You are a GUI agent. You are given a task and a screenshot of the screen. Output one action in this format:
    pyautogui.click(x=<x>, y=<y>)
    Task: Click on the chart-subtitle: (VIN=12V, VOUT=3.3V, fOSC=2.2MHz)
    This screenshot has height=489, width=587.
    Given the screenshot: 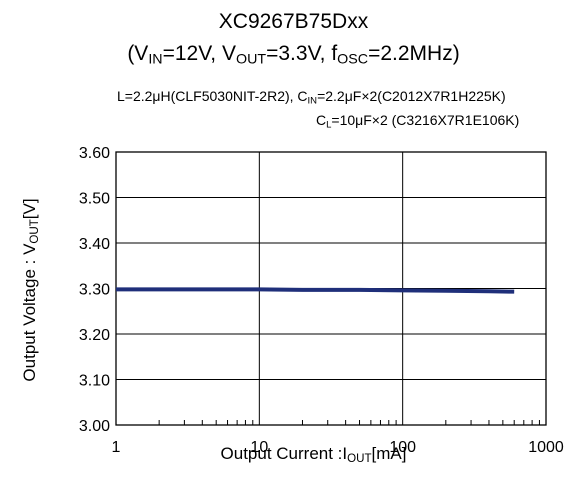 What is the action you would take?
    pyautogui.click(x=293, y=55)
    